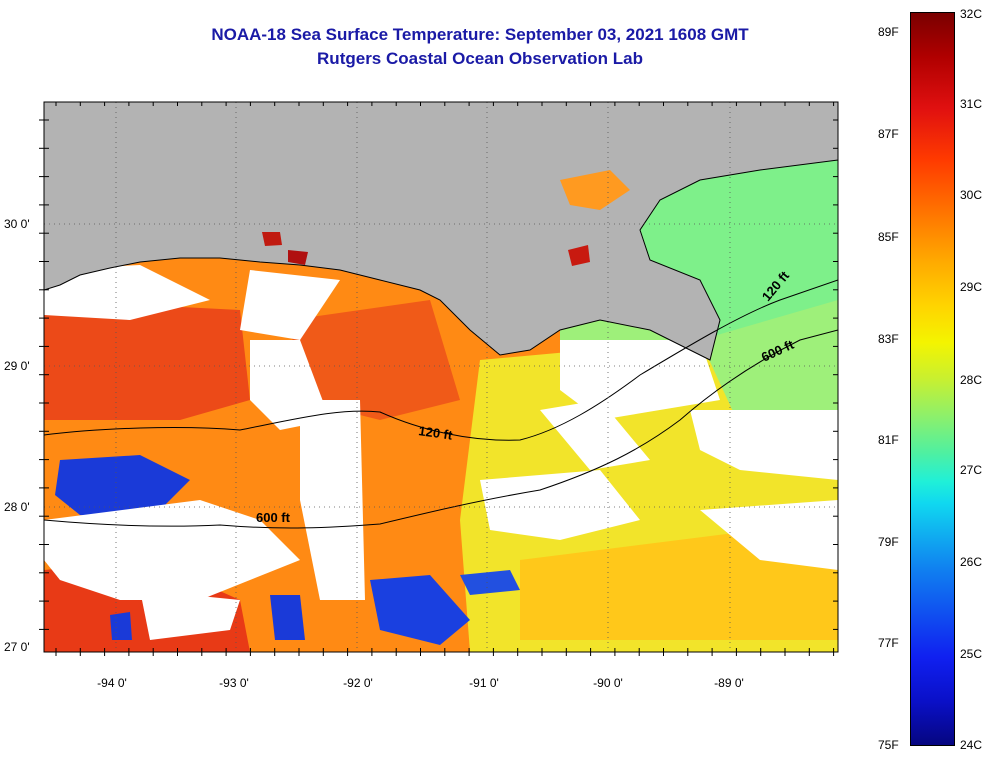  What do you see at coordinates (888, 32) in the screenshot?
I see `colorbar-f-label: 89F` at bounding box center [888, 32].